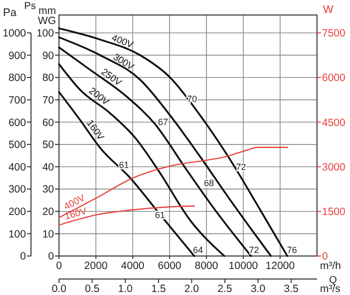 This screenshot has height=295, width=350. Describe the element at coordinates (48, 56) in the screenshot. I see `y2-tick-label: 90` at that location.